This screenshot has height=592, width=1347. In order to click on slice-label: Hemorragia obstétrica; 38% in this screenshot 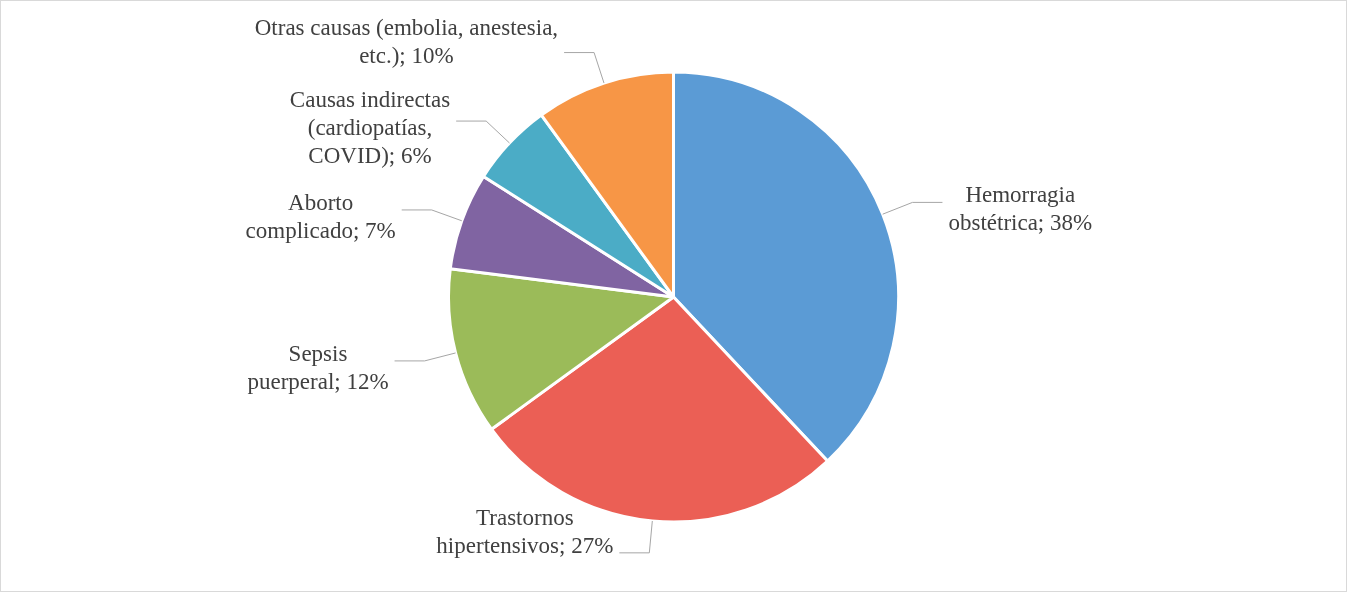, I will do `click(1020, 209)`.